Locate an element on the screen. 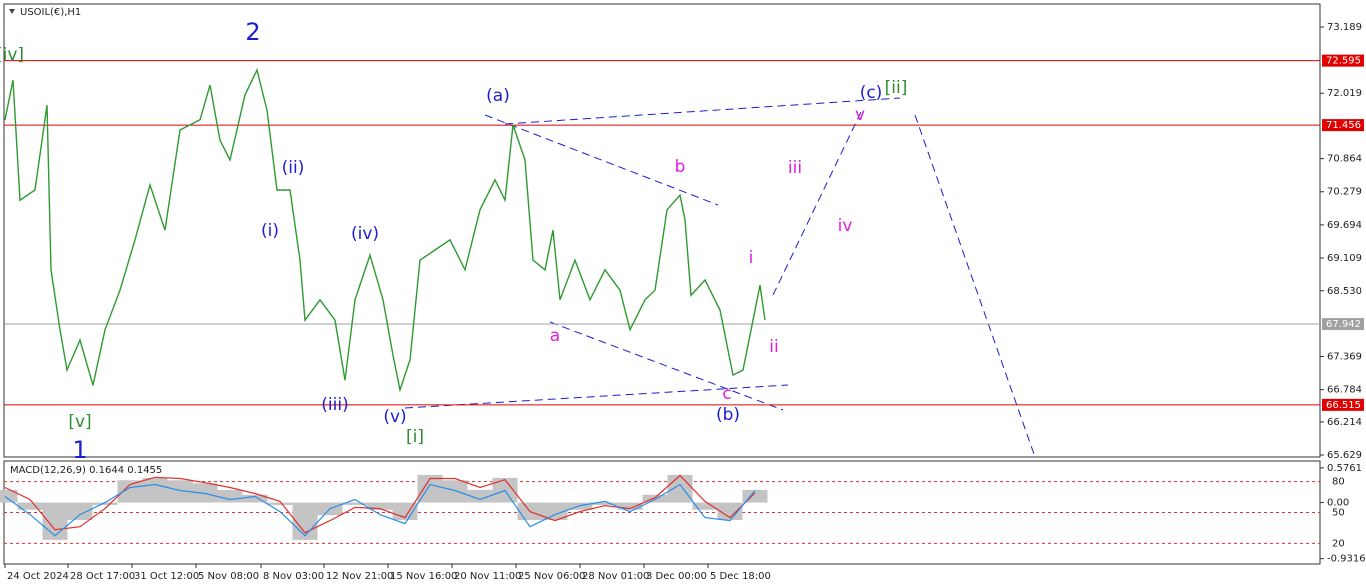  wave-label: c is located at coordinates (726, 394).